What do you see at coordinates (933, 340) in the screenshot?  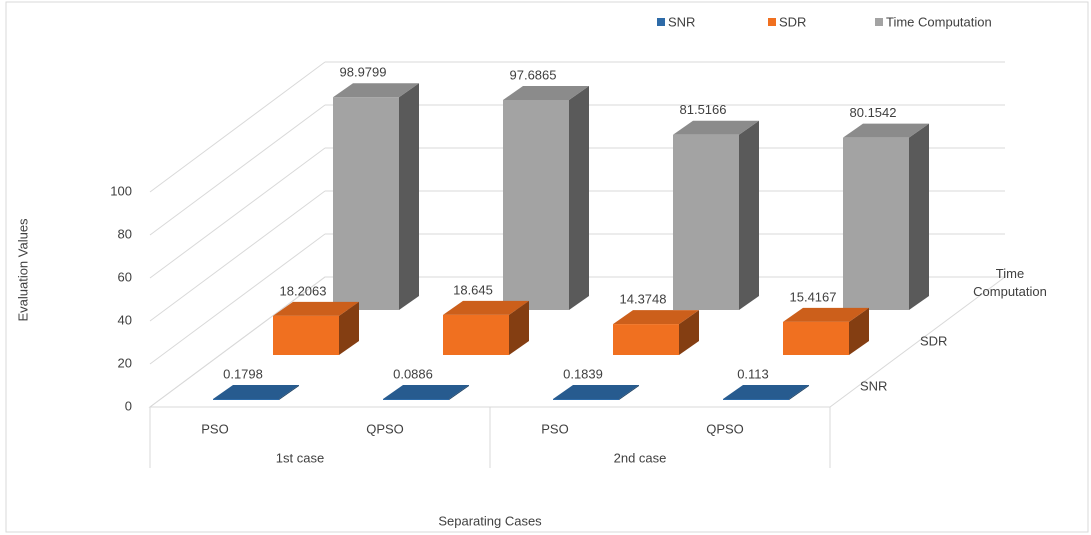 I see `depth-label: SDR` at bounding box center [933, 340].